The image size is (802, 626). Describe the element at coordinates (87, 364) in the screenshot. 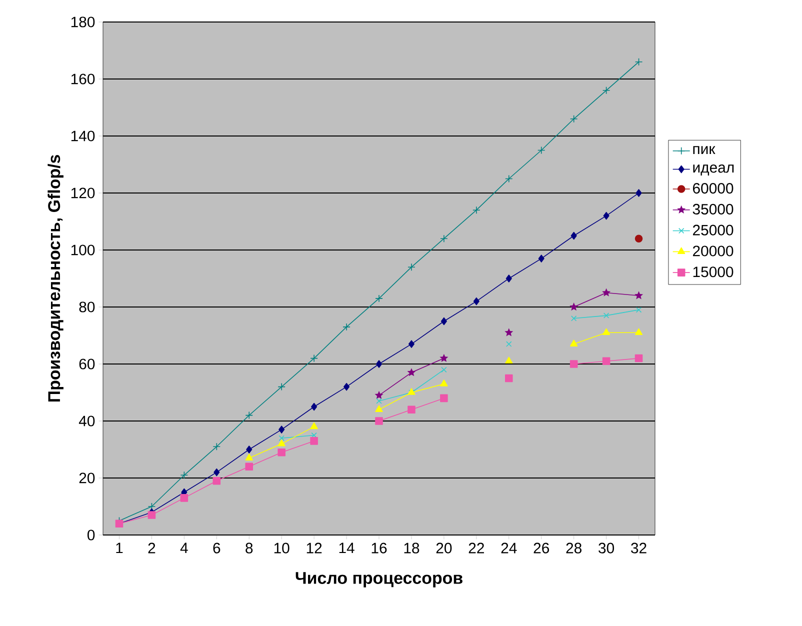

I see `y-tick-label: 60` at that location.